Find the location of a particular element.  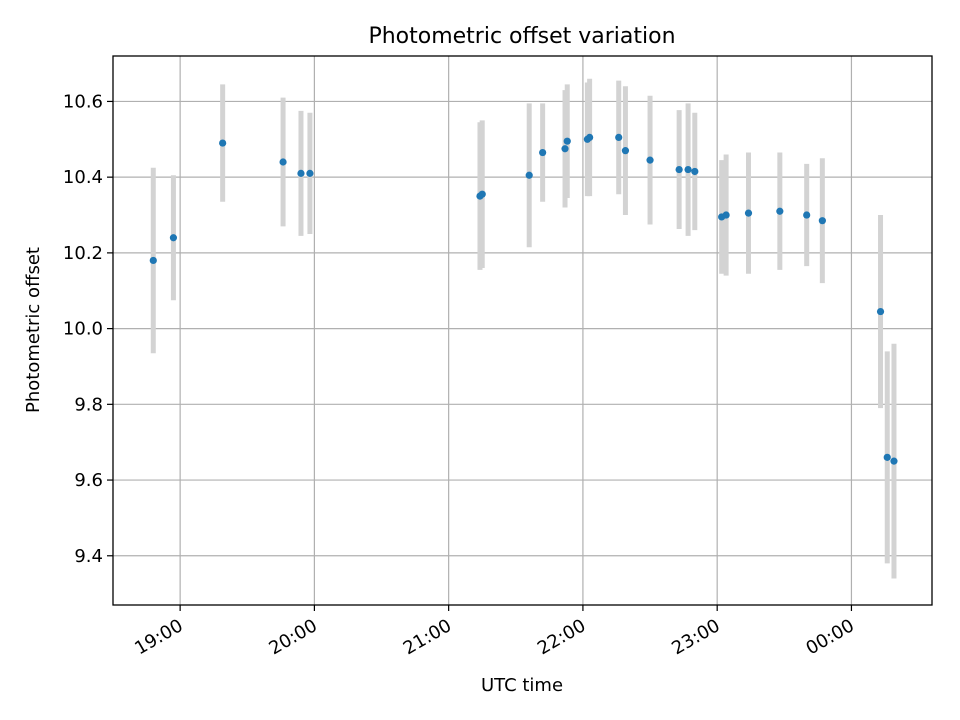

y-tick-label: 9.4 is located at coordinates (88, 556).